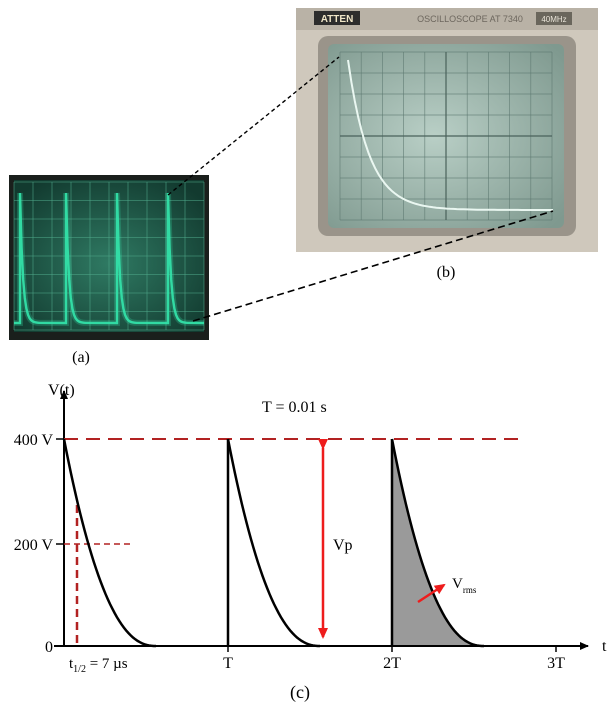 This screenshot has height=710, width=611. What do you see at coordinates (470, 590) in the screenshot?
I see `vrms-label-subscript: rms` at bounding box center [470, 590].